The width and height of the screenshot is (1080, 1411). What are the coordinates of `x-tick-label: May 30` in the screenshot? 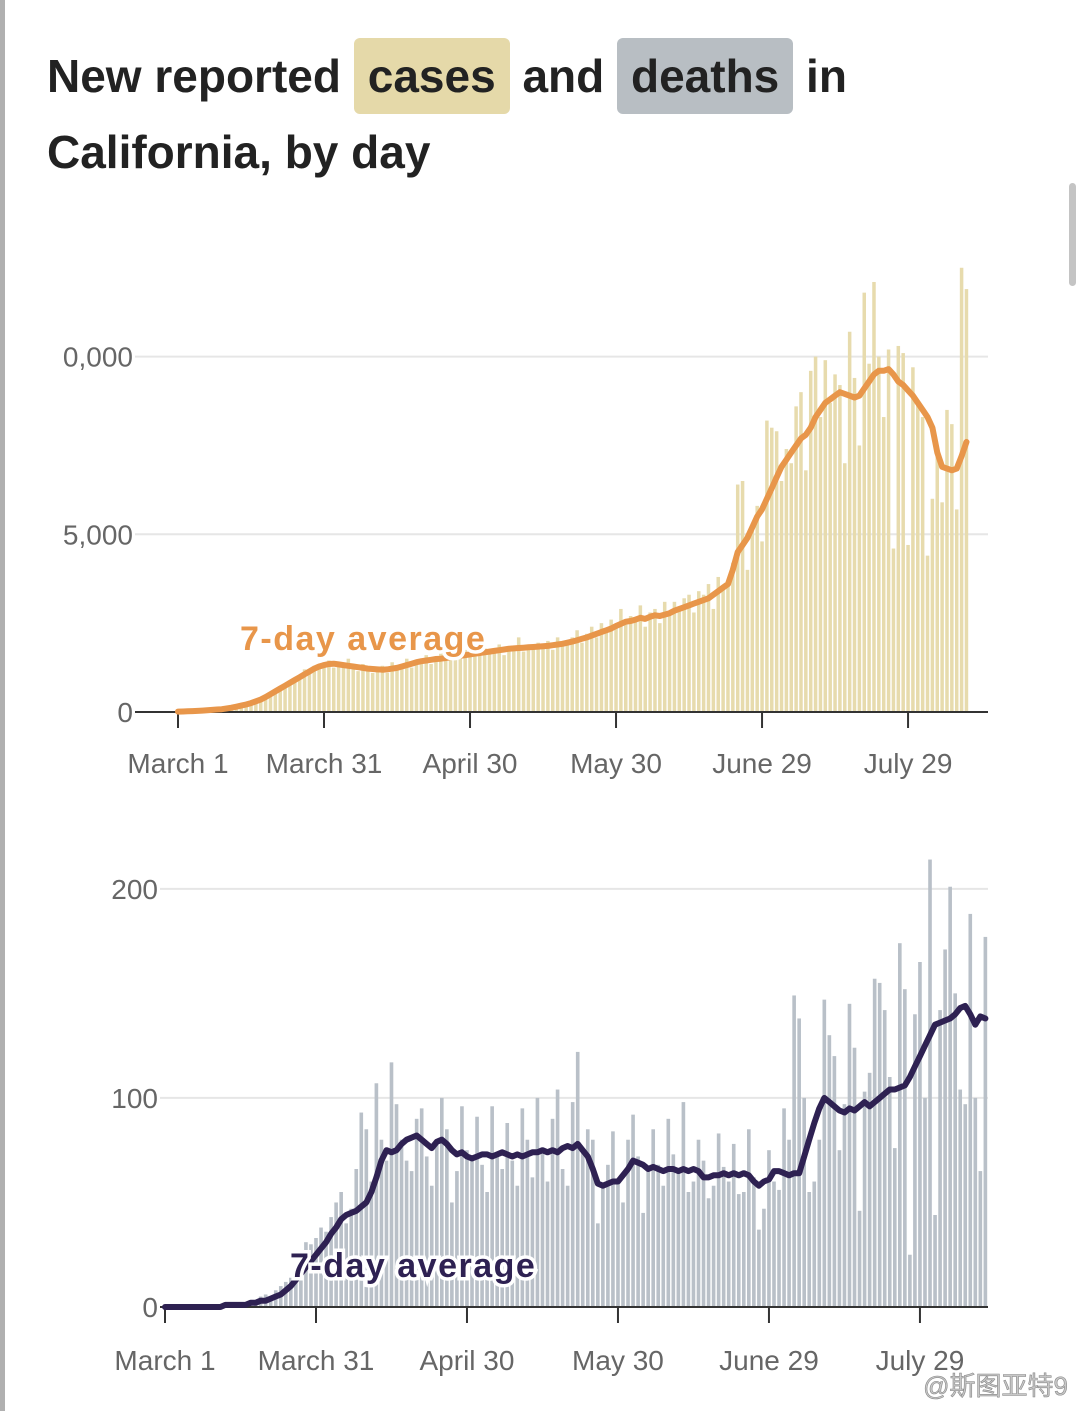 It's located at (618, 1360).